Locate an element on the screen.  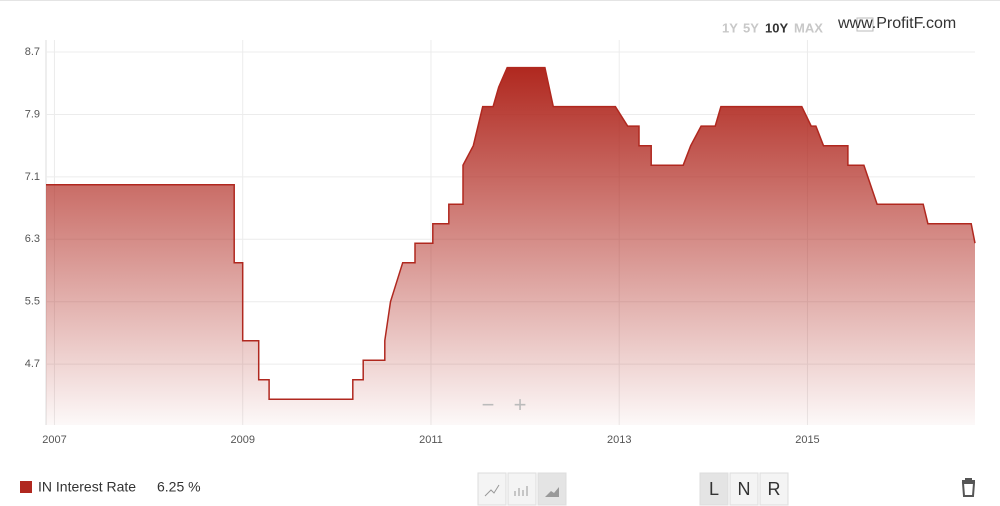
range-button: 5Y is located at coordinates (751, 27).